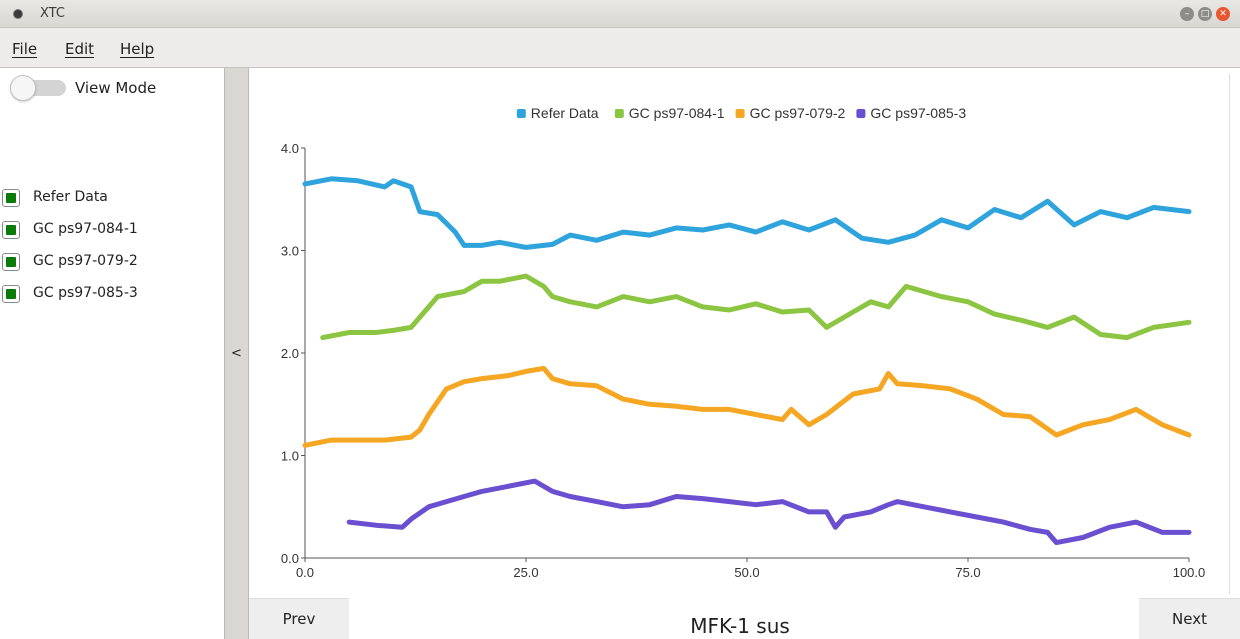  I want to click on y-tick-label: 0.0, so click(290, 558).